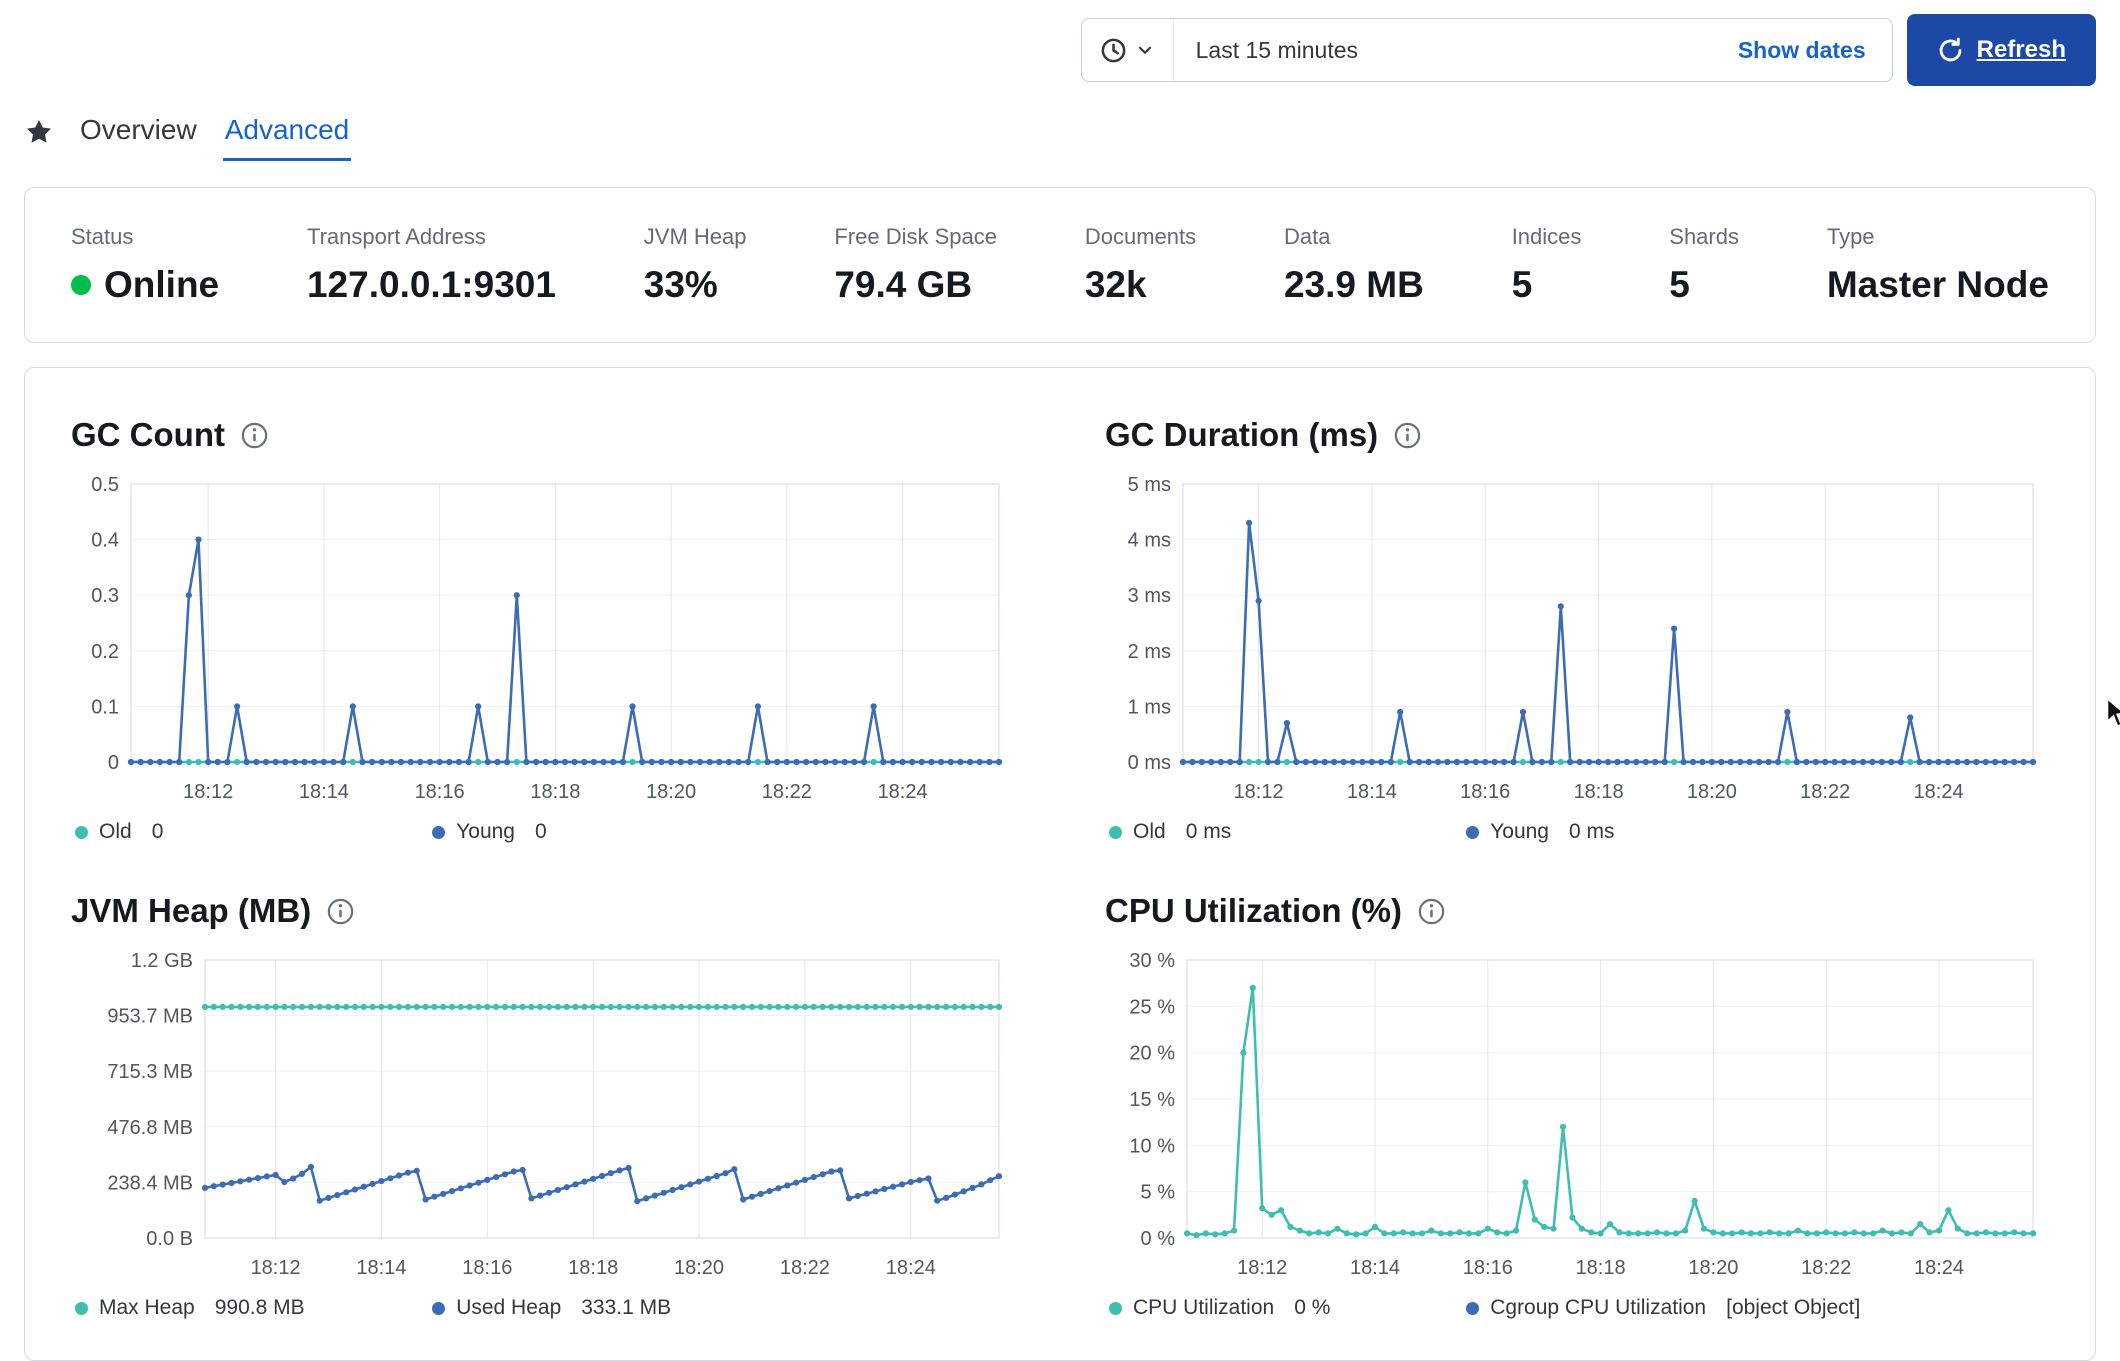 The image size is (2120, 1361). I want to click on svg-text: 2 ms, so click(1149, 652).